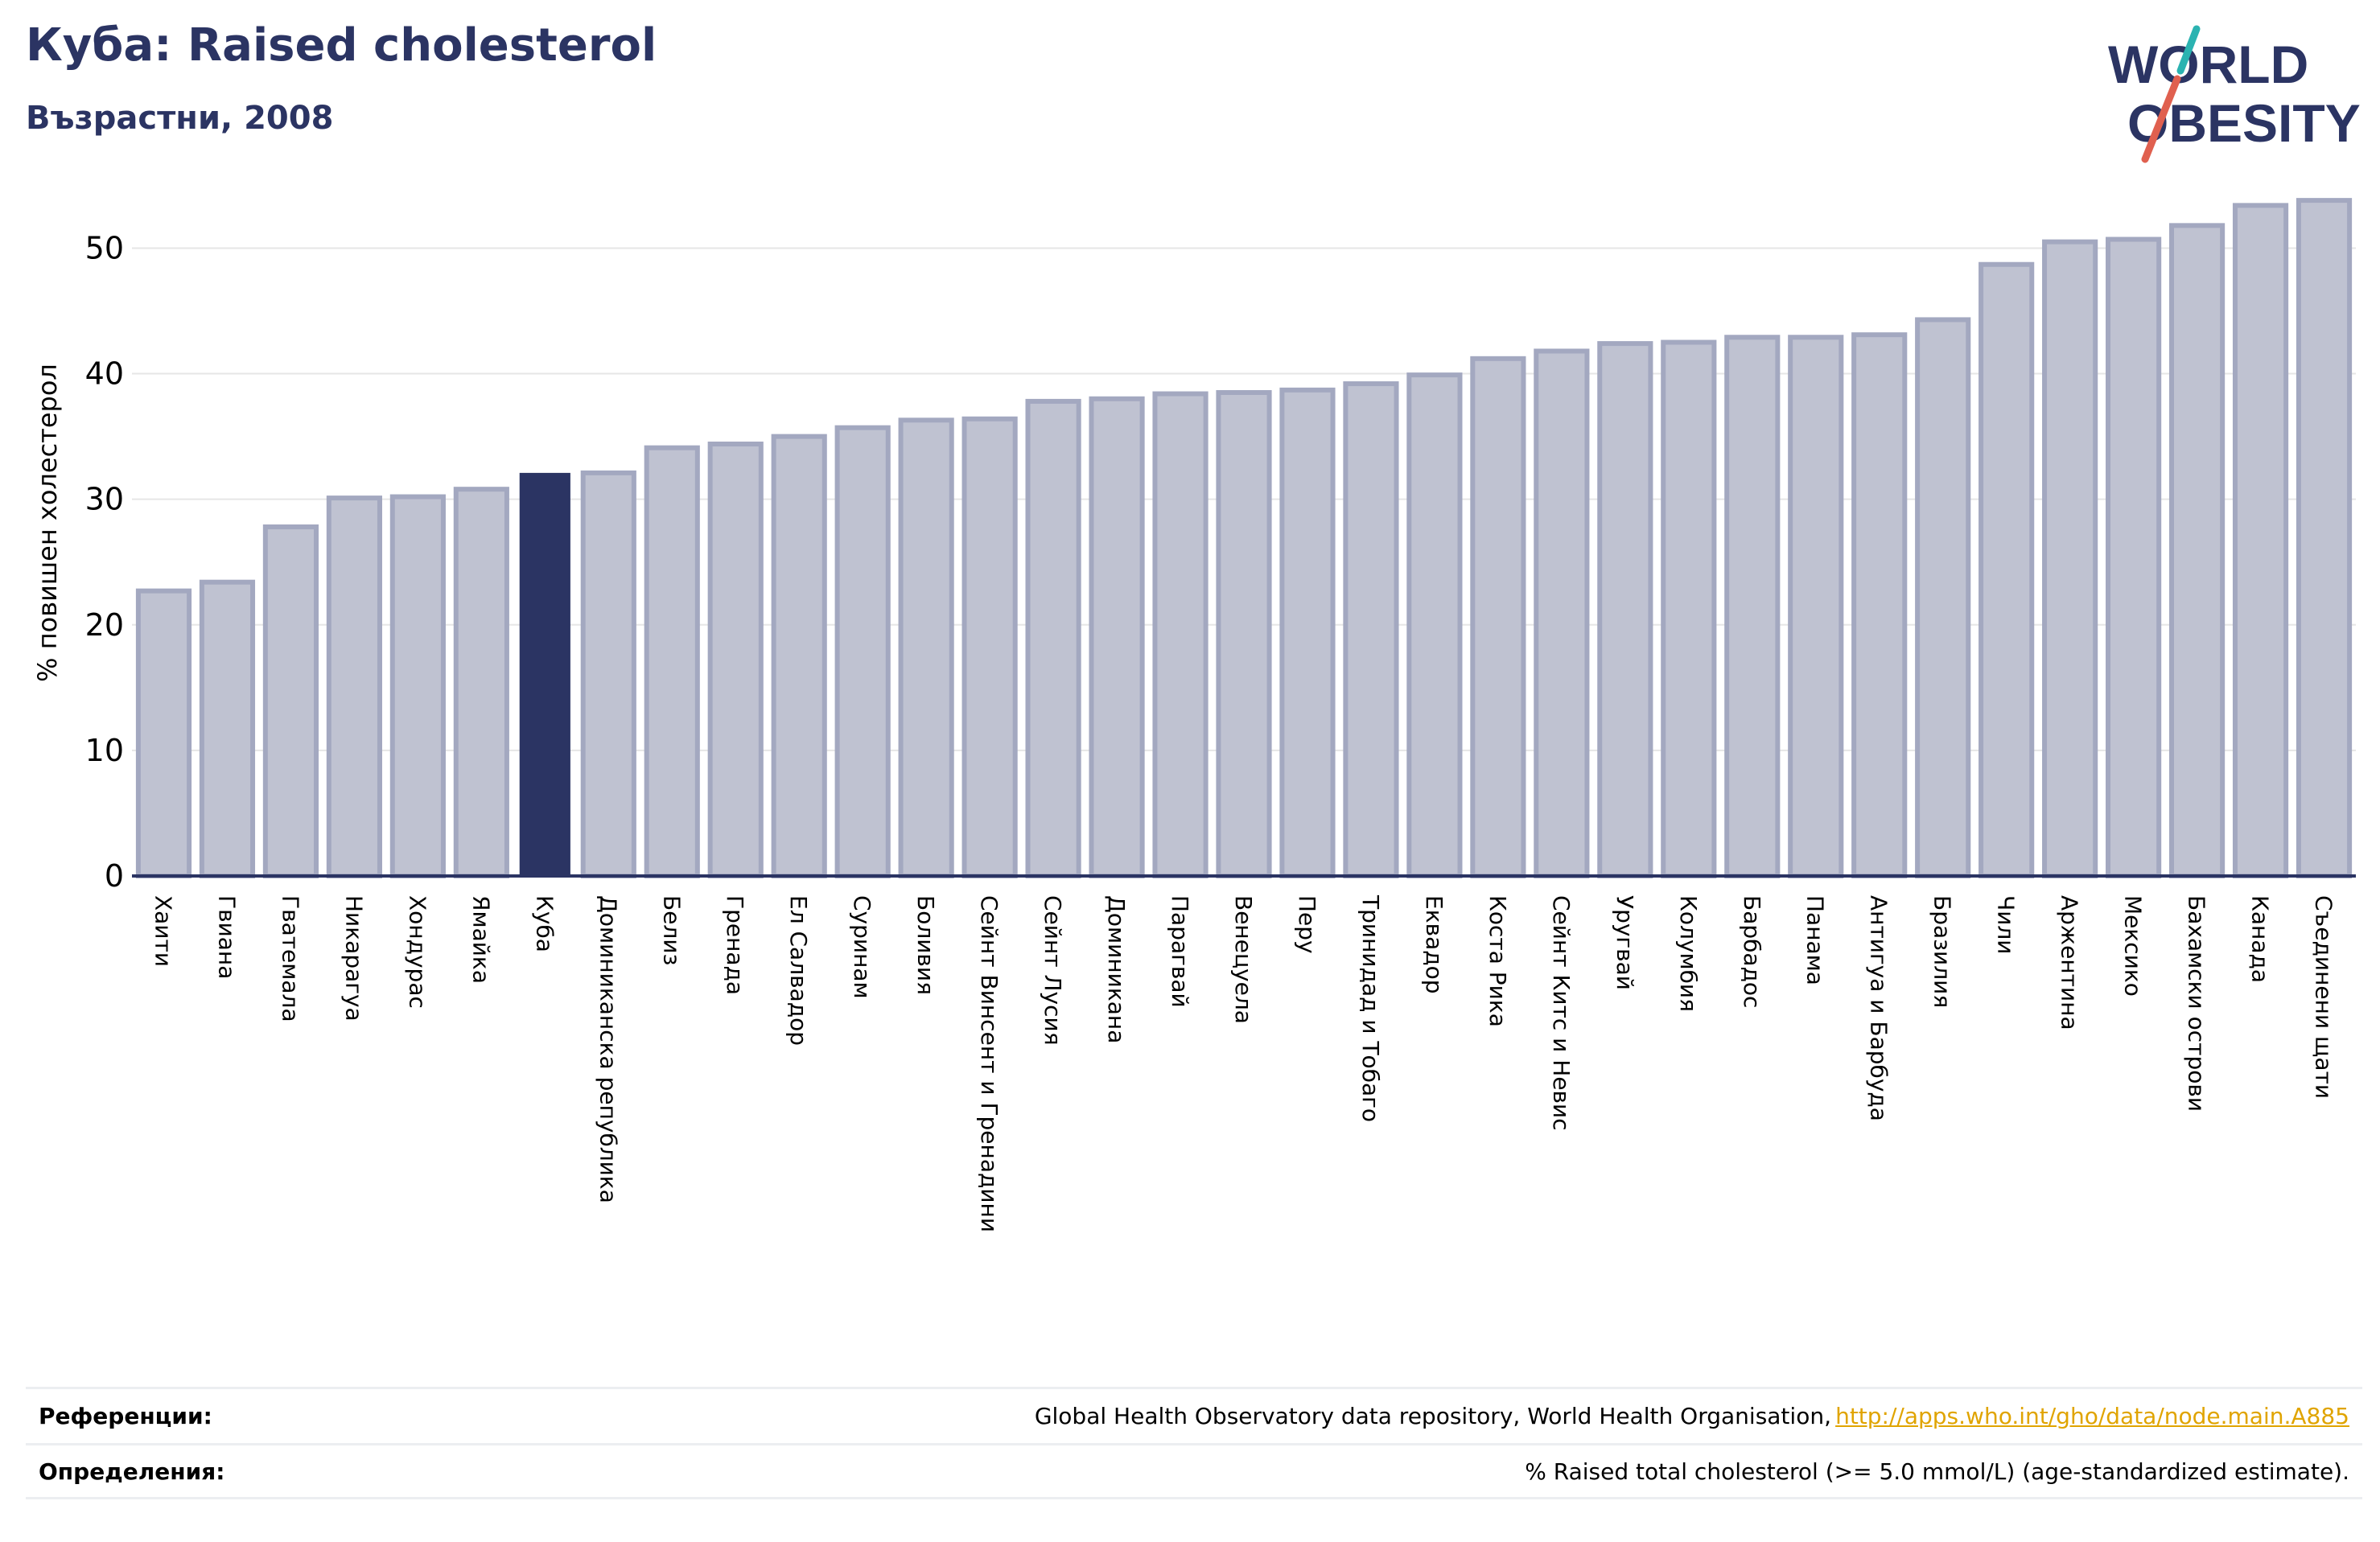 This screenshot has height=1542, width=2380. Describe the element at coordinates (104, 625) in the screenshot. I see `y-tick-label: 20` at that location.